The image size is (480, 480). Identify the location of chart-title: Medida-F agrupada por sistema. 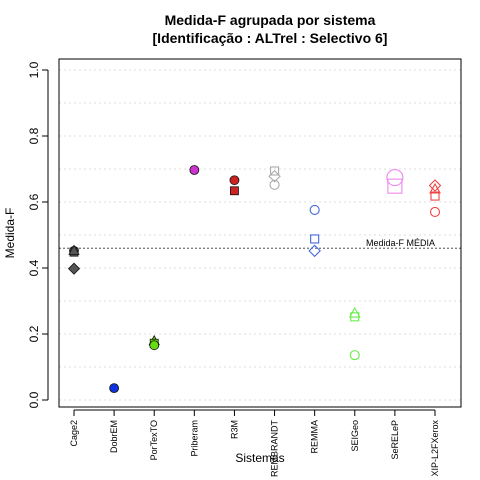
(270, 20).